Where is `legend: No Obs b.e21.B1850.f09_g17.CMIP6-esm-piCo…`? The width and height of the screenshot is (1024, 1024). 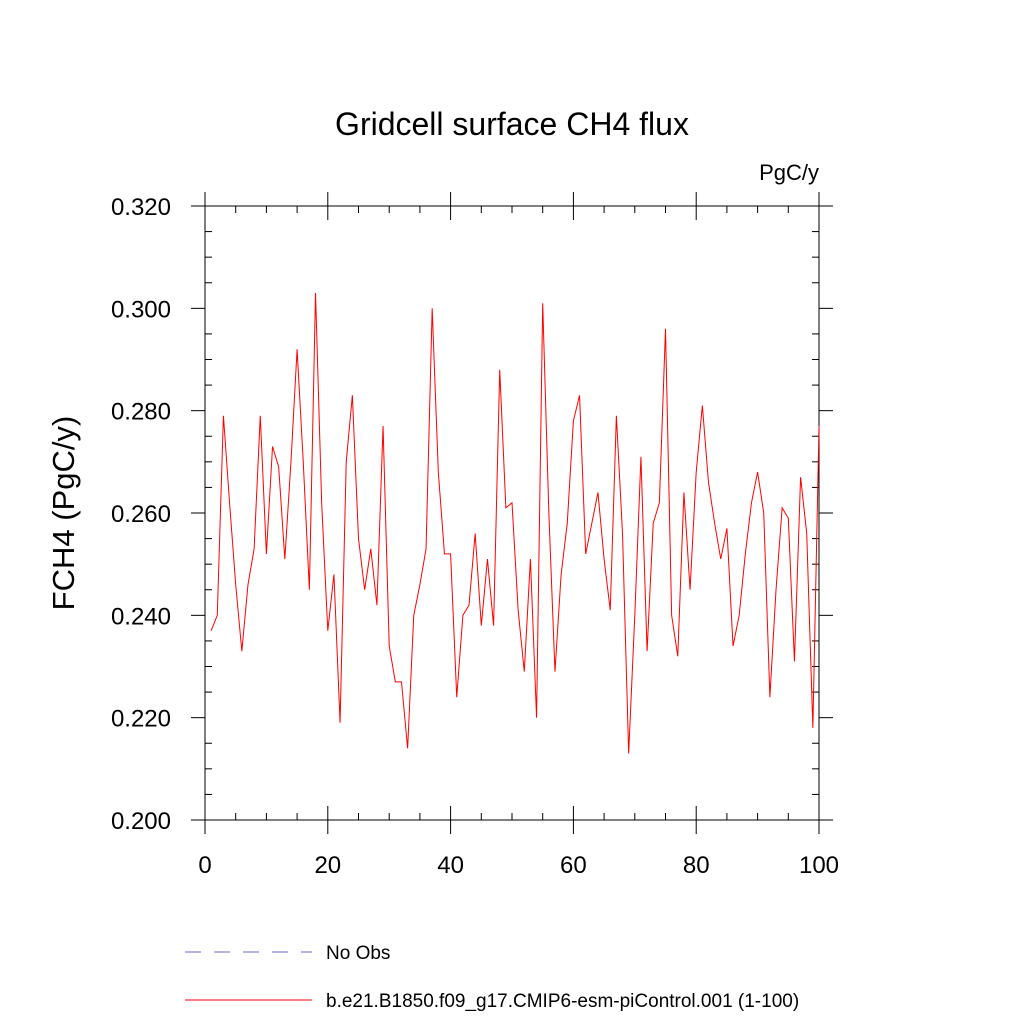
legend: No Obs b.e21.B1850.f09_g17.CMIP6-esm-piCo… is located at coordinates (492, 977).